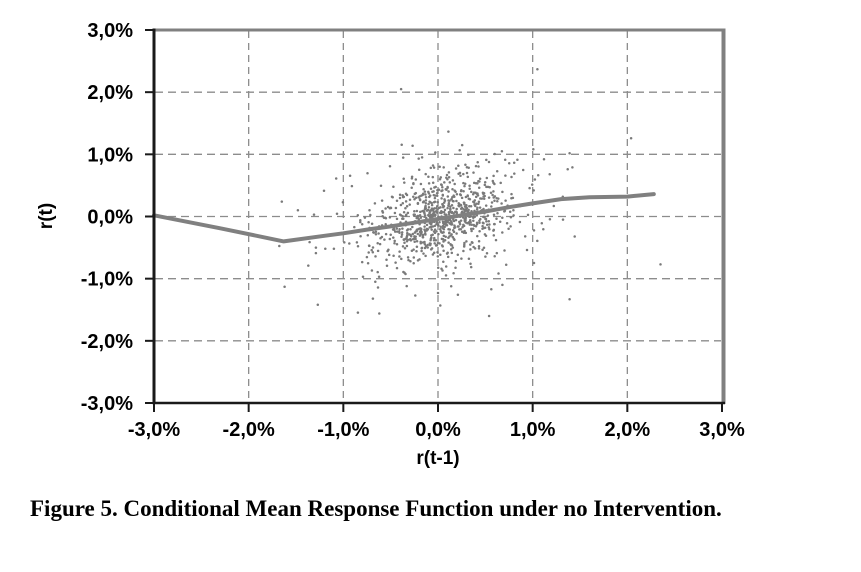 The width and height of the screenshot is (861, 572). I want to click on x-tick-label: 3,0%, so click(722, 430).